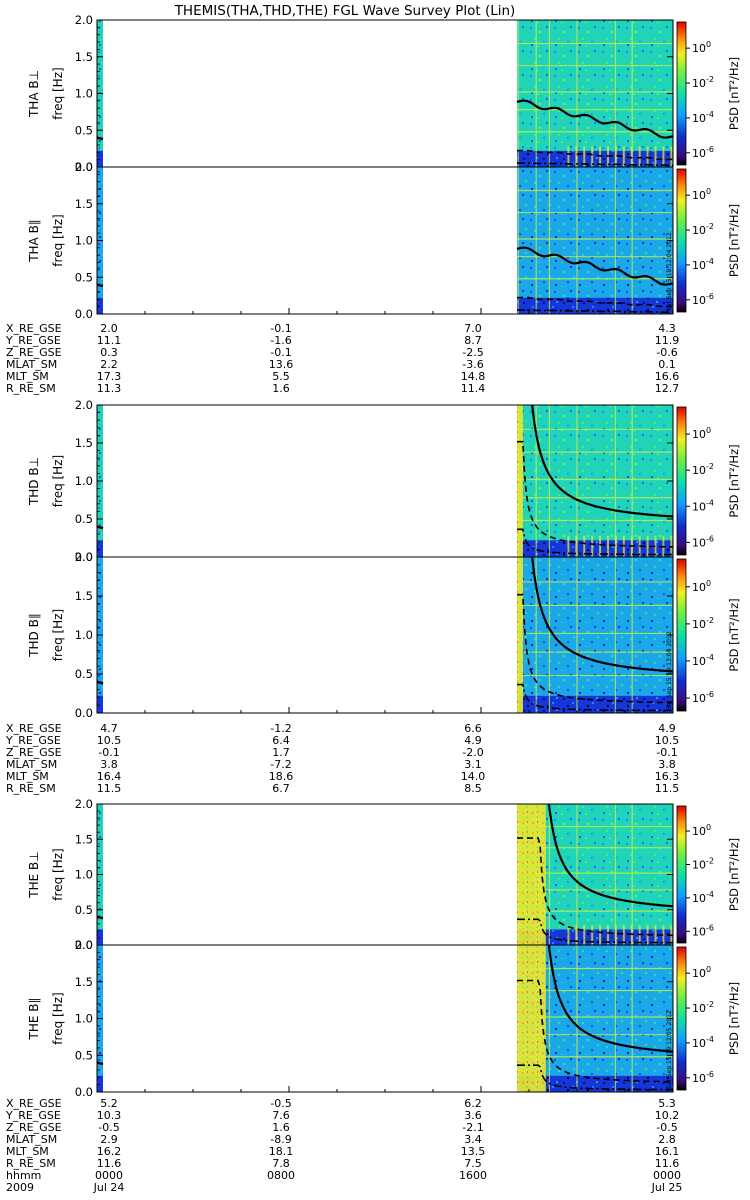 This screenshot has width=750, height=1200. Describe the element at coordinates (703, 697) in the screenshot. I see `colorbar-tick-label: 10⁻⁶` at that location.